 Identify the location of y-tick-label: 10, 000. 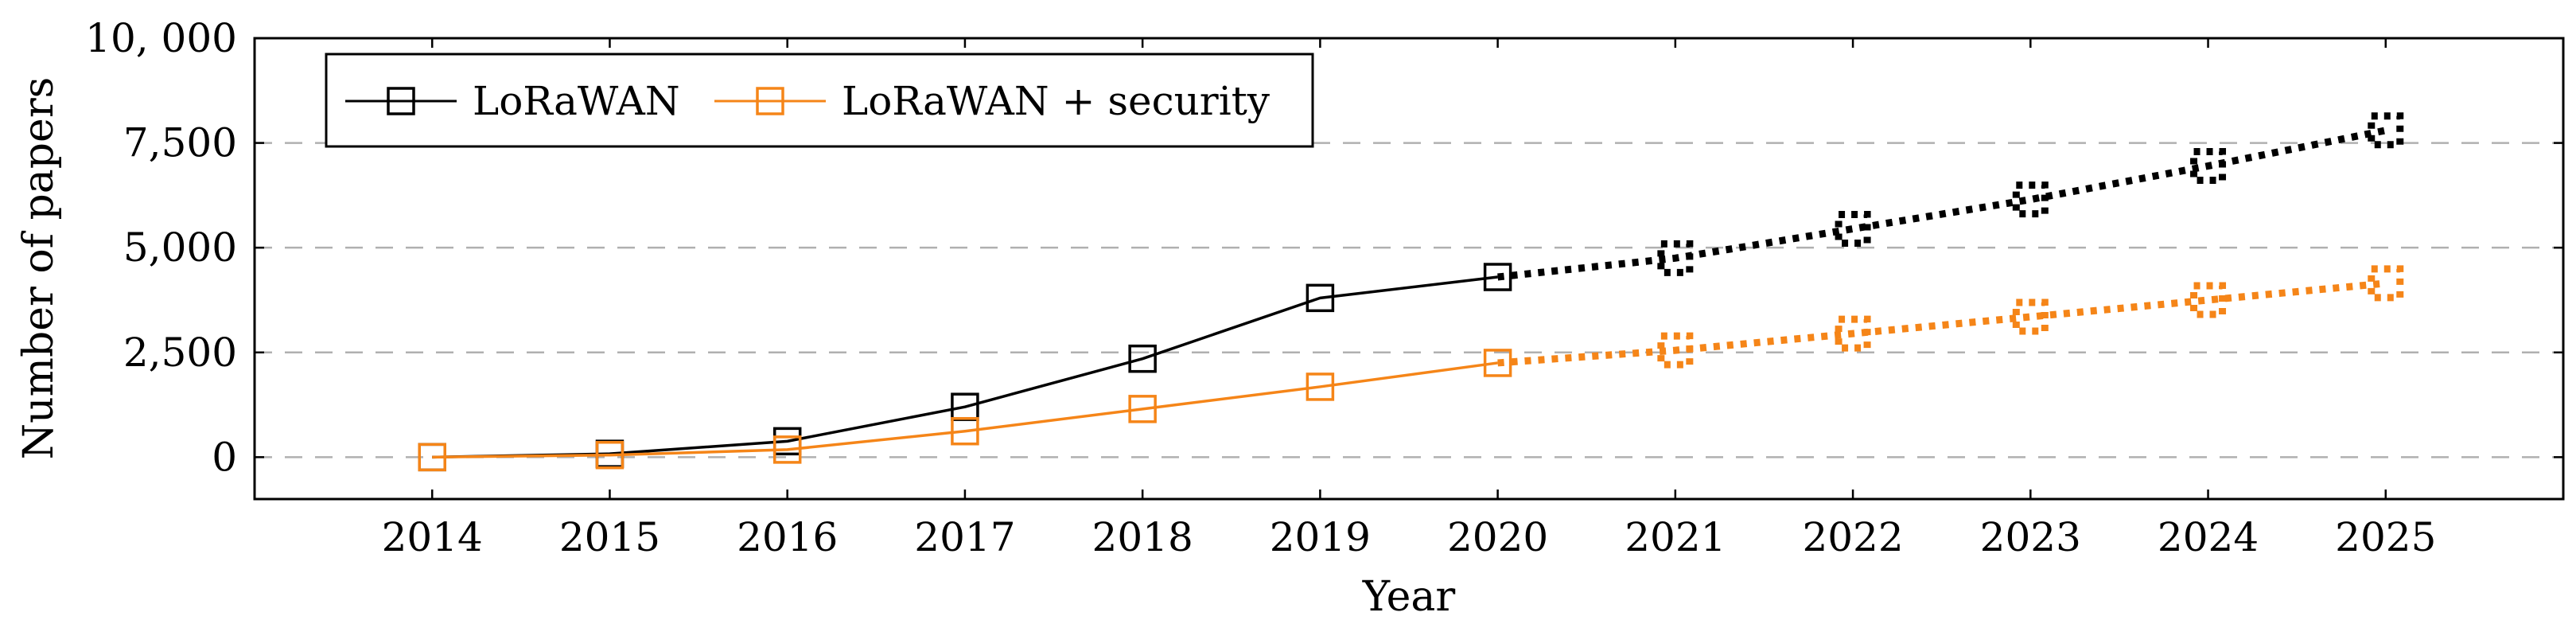
(161, 38).